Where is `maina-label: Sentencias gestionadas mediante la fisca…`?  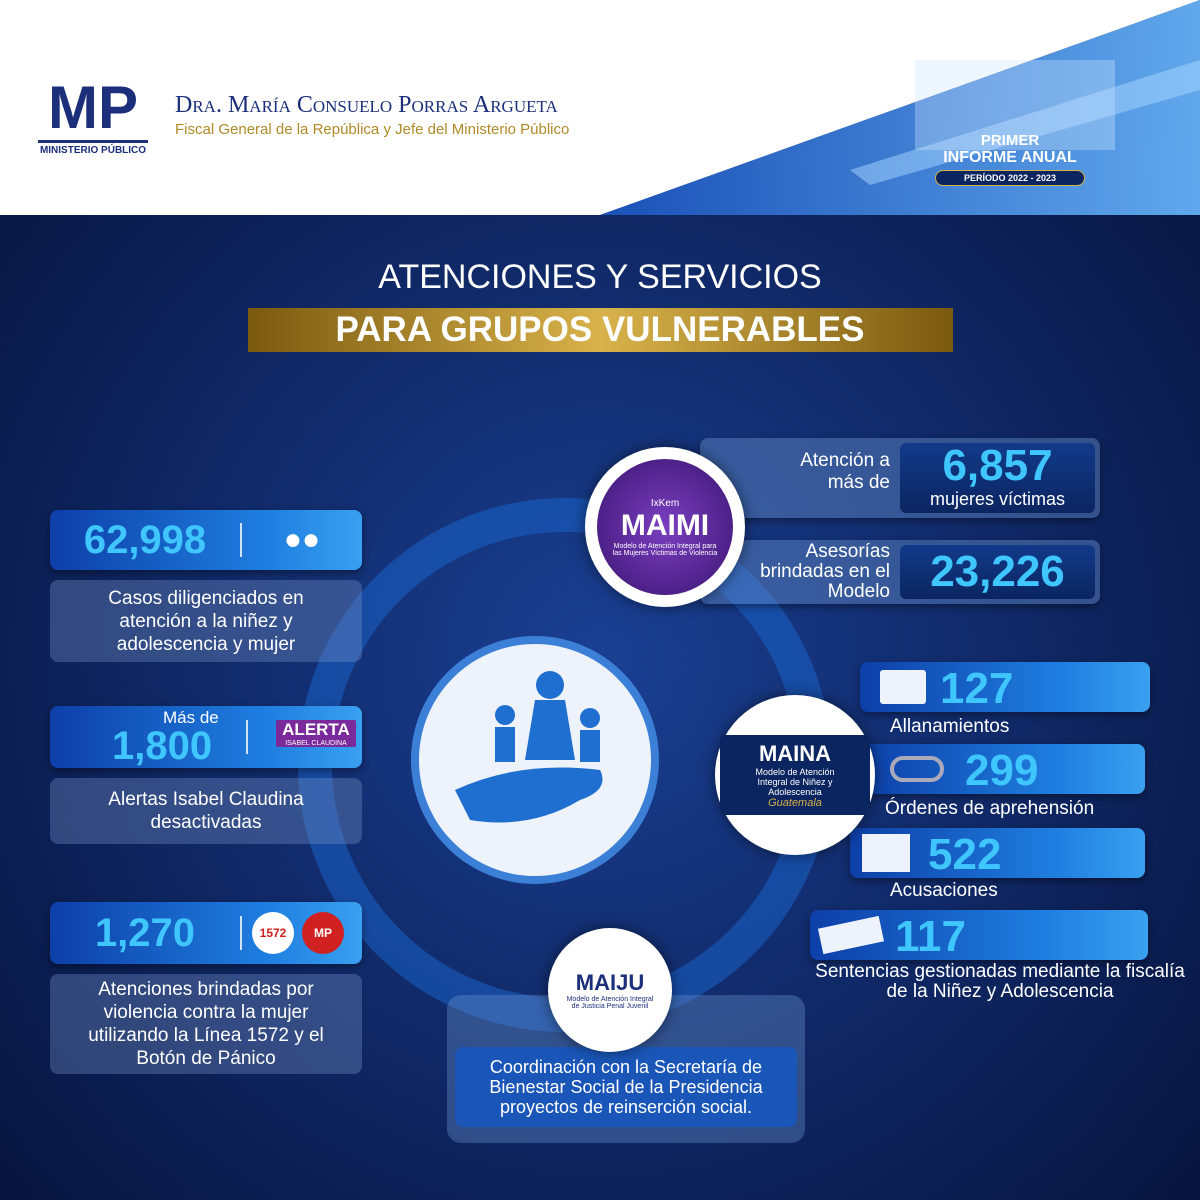 maina-label: Sentencias gestionadas mediante la fisca… is located at coordinates (1000, 981).